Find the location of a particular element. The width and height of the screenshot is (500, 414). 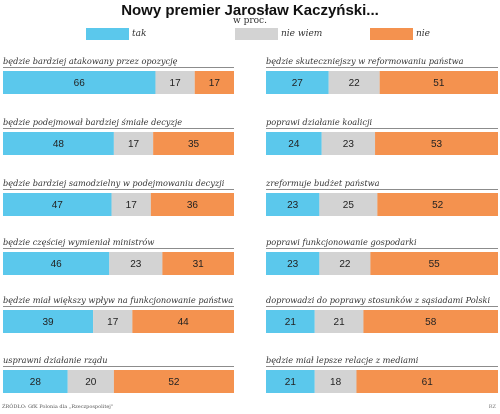

value-label-nie-bedzie-bardziej-atakowany-przez-opozycje: 17 is located at coordinates (215, 83).